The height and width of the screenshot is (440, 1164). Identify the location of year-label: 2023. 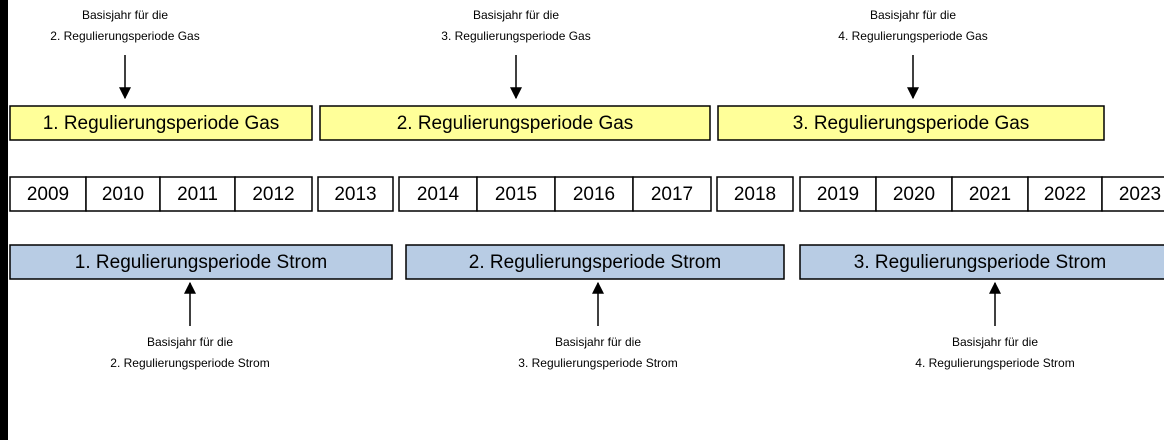
(1140, 194).